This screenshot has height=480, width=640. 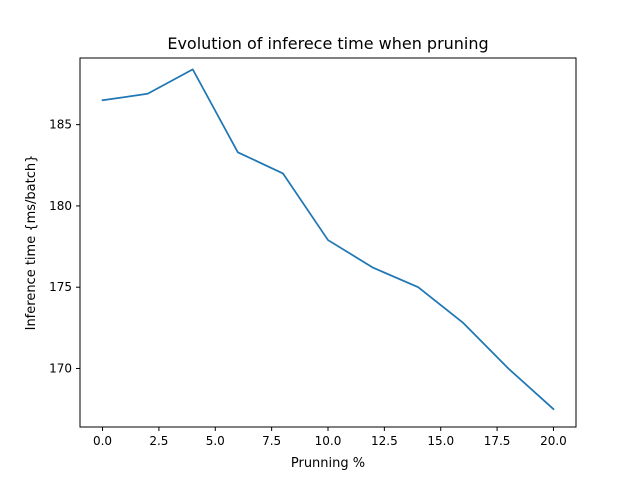 I want to click on x-tick-label: 5.0, so click(x=215, y=441).